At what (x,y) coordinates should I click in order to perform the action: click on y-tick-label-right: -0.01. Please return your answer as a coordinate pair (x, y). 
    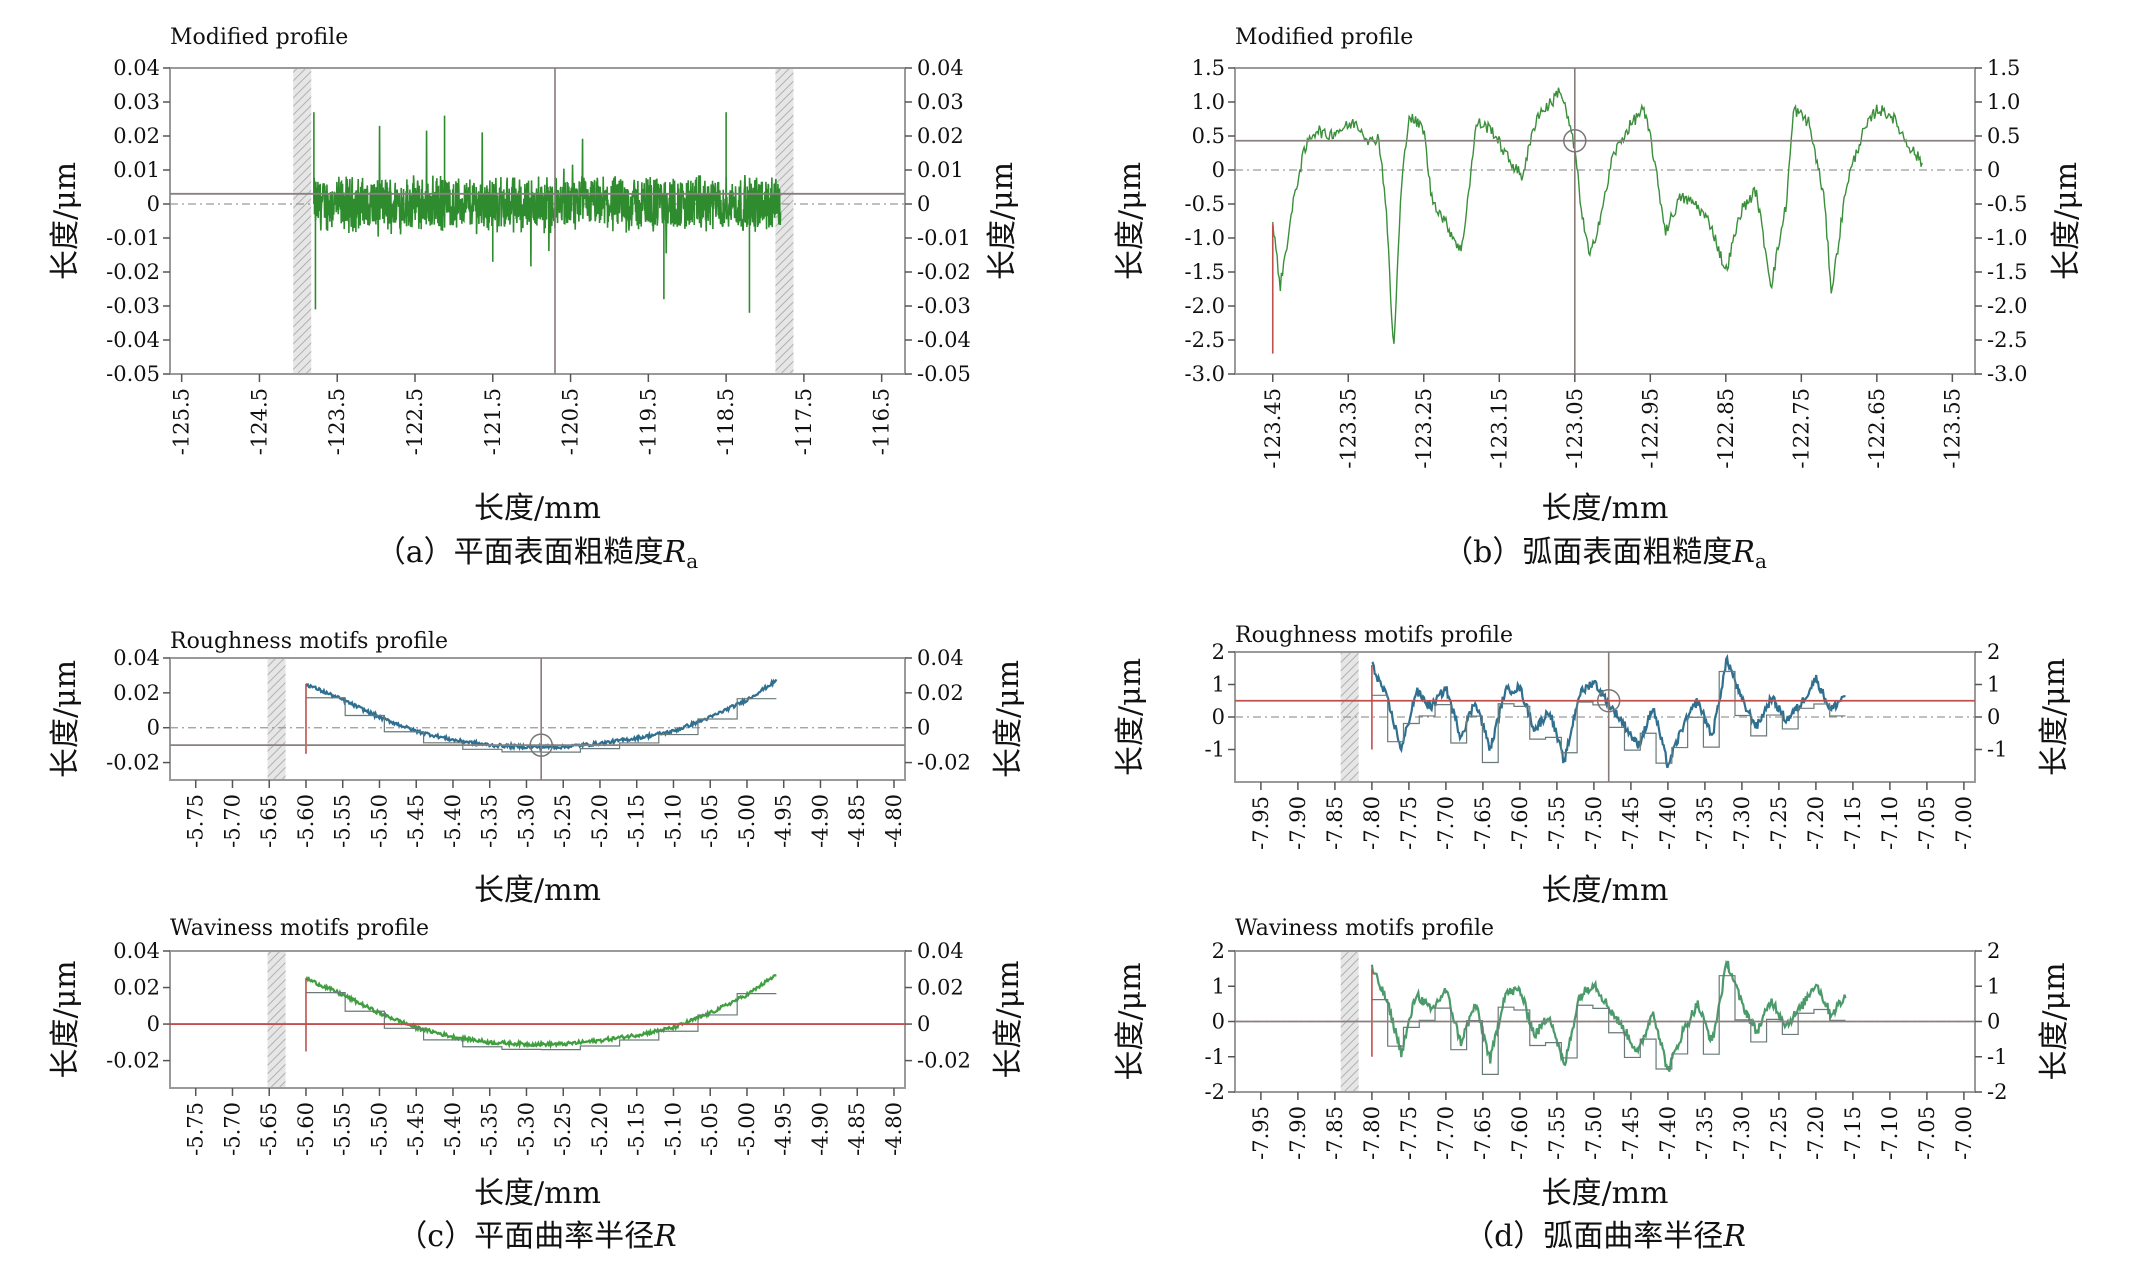
    Looking at the image, I should click on (944, 238).